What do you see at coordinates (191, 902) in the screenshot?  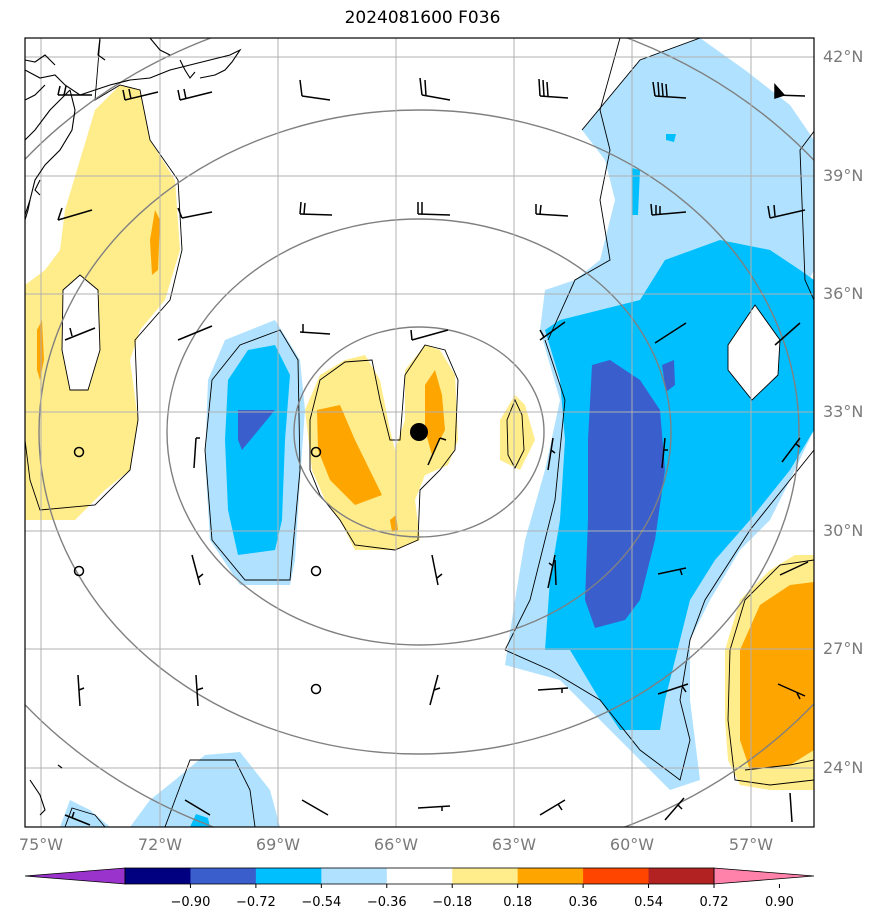 I see `colorbar-tick-label: −0.90` at bounding box center [191, 902].